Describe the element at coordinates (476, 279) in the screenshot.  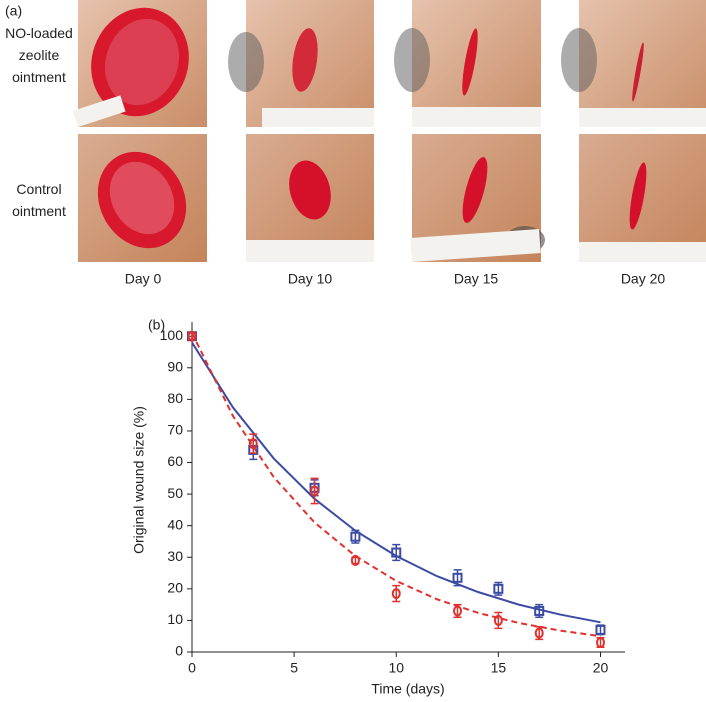
I see `column-label: Day 15` at that location.